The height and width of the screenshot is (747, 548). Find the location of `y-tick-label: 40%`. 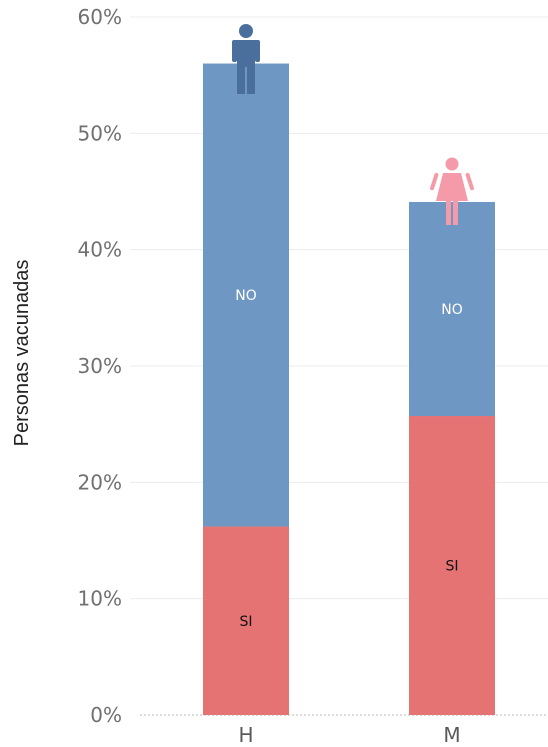

y-tick-label: 40% is located at coordinates (100, 250).